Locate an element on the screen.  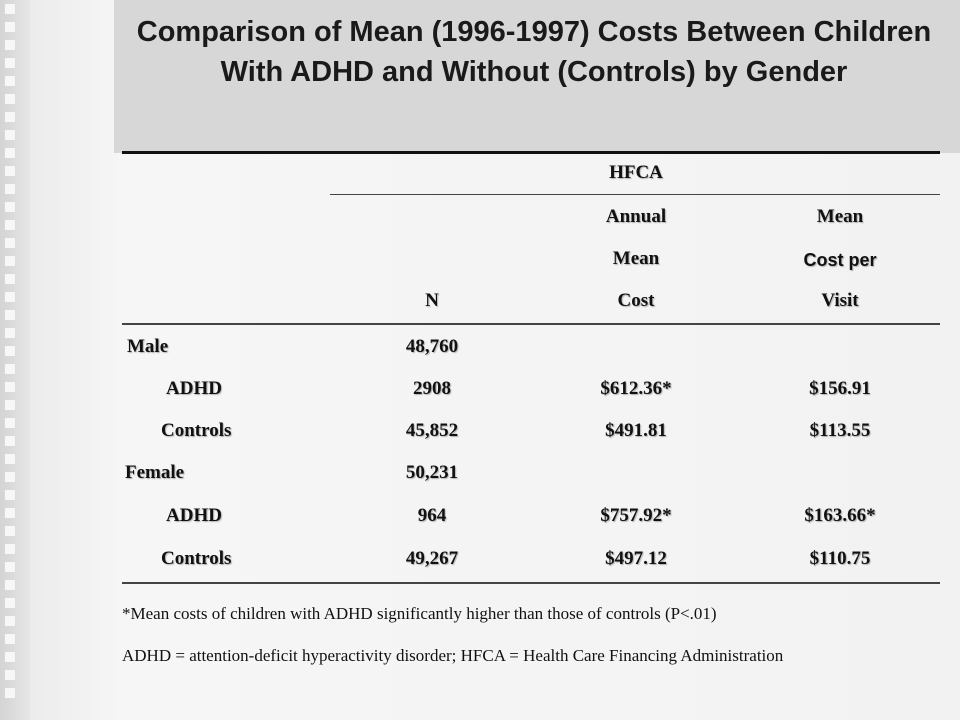
cell-n-female: 50,231 is located at coordinates (432, 472).